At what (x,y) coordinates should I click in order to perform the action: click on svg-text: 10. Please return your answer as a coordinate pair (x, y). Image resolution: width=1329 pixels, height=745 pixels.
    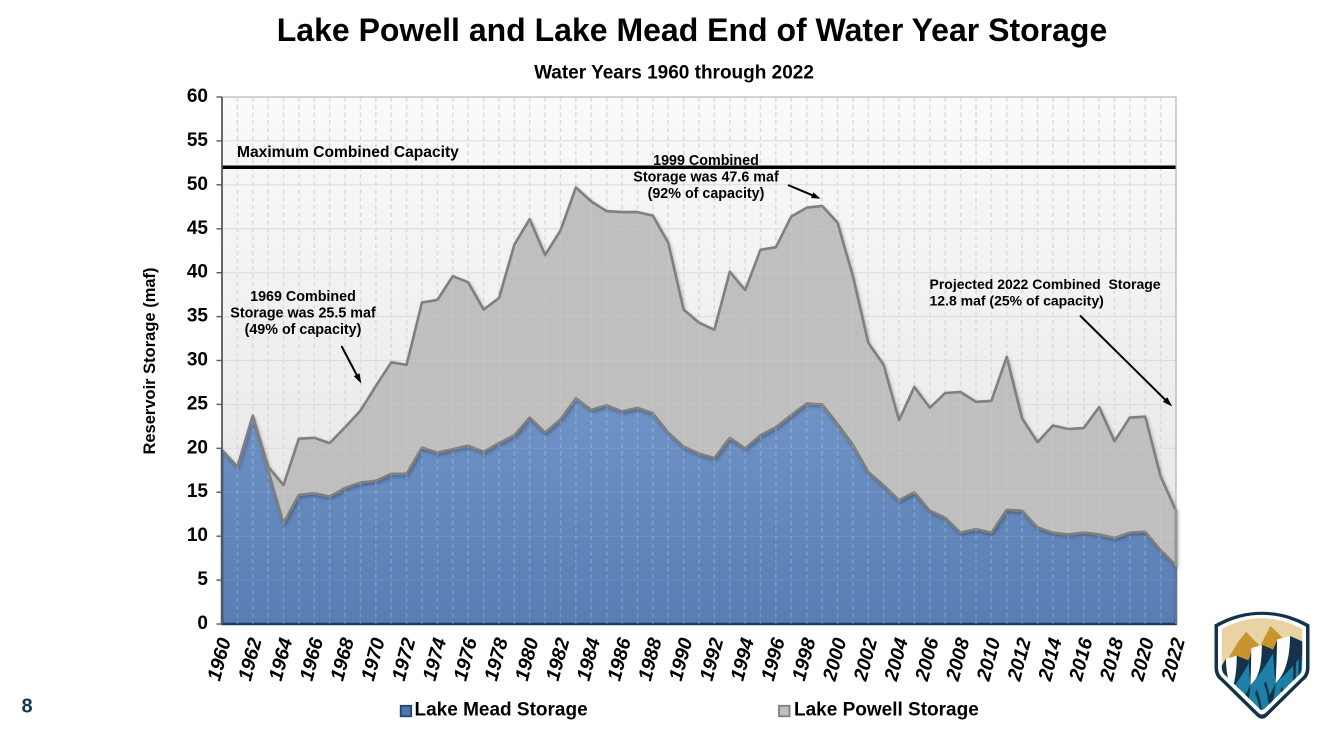
    Looking at the image, I should click on (197, 535).